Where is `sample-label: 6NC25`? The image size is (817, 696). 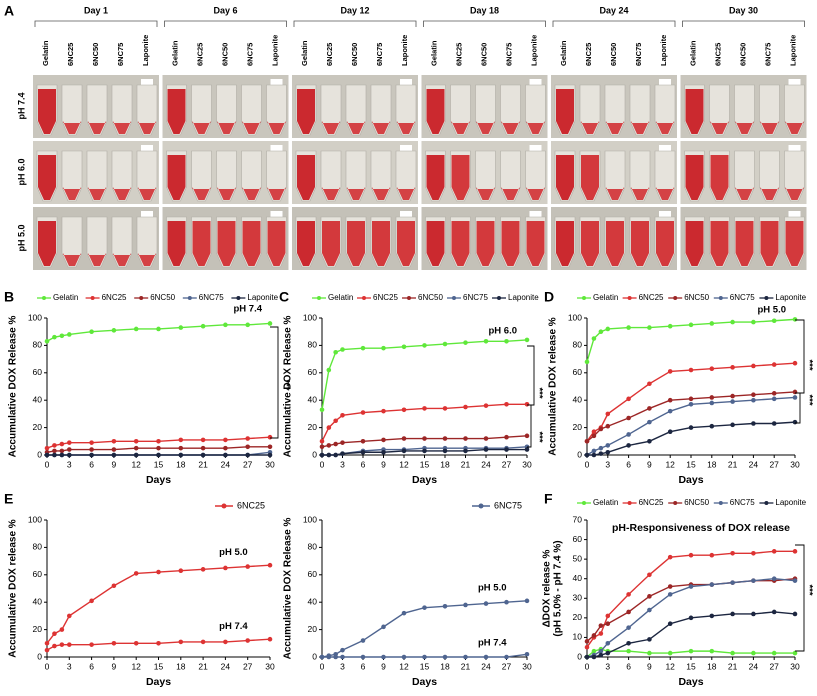
sample-label: 6NC25 is located at coordinates (199, 54).